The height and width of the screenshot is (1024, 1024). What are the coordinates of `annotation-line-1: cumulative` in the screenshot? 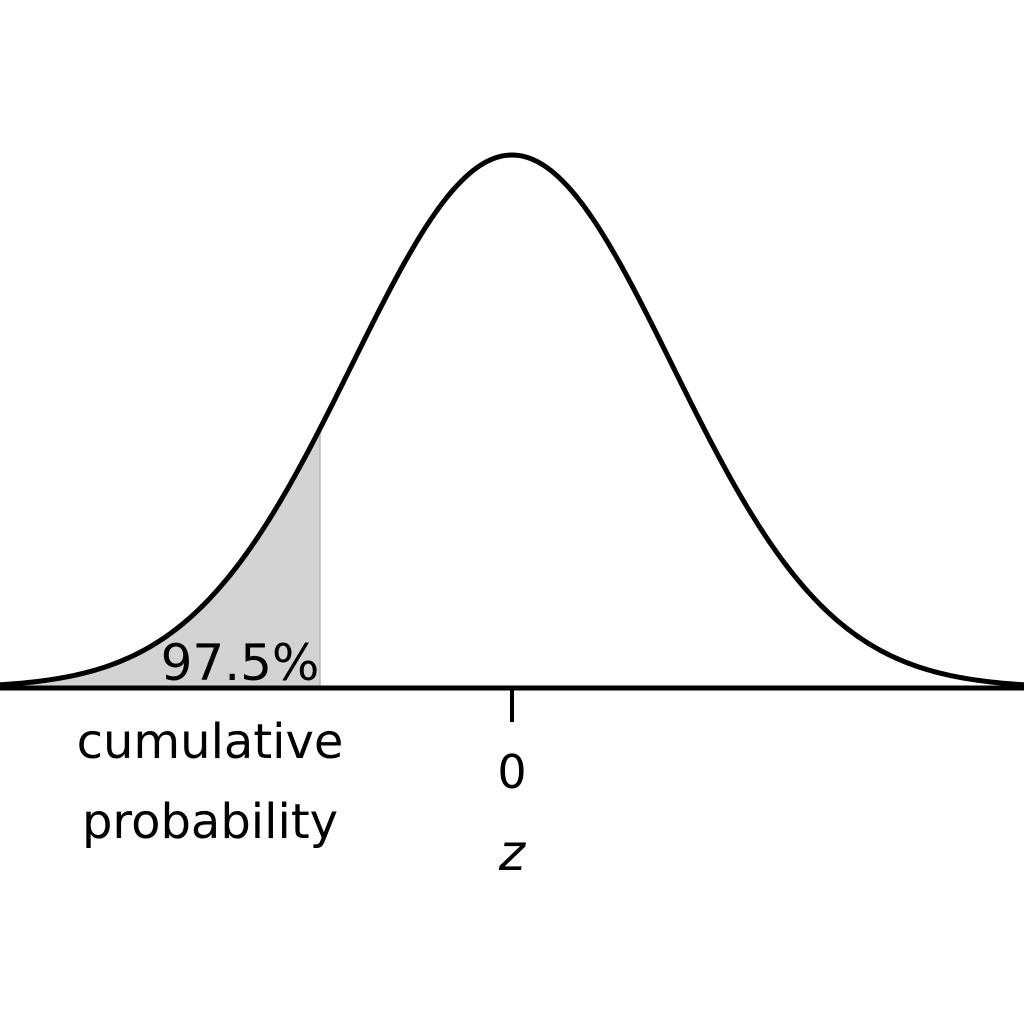 It's located at (210, 742).